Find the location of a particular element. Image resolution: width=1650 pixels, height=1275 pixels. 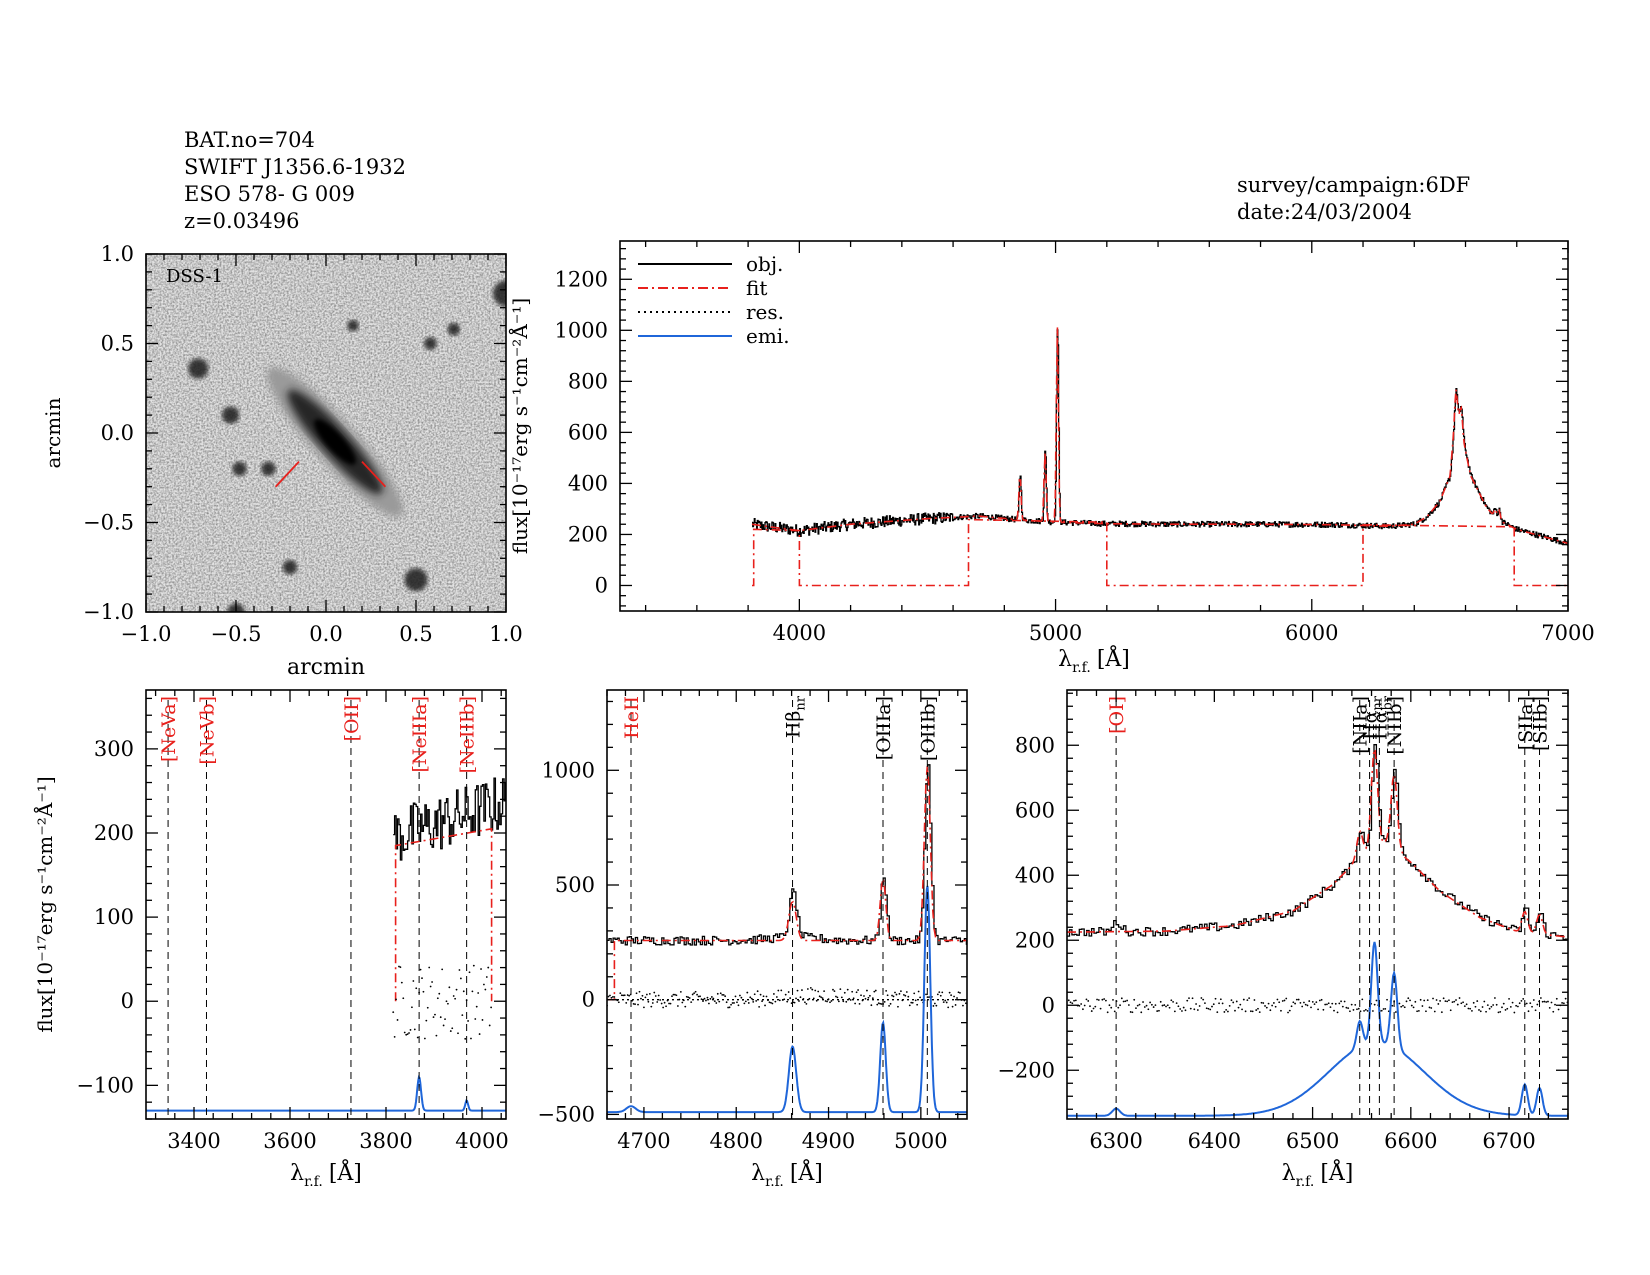

z1-xtick-label: 3800 is located at coordinates (385, 1141).